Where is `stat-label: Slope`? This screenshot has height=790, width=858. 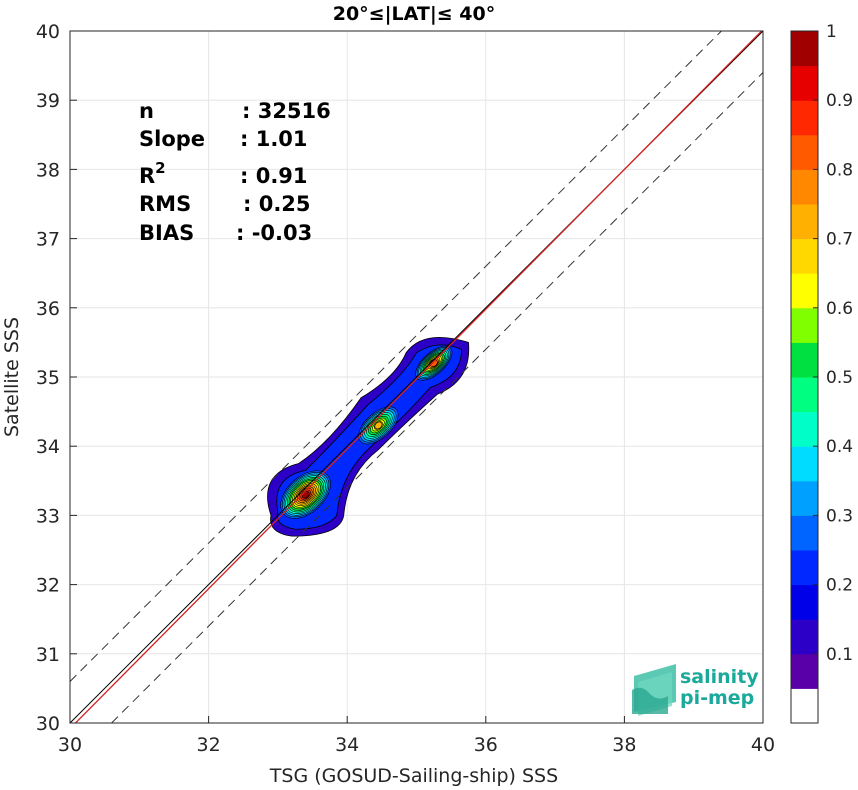 stat-label: Slope is located at coordinates (172, 139).